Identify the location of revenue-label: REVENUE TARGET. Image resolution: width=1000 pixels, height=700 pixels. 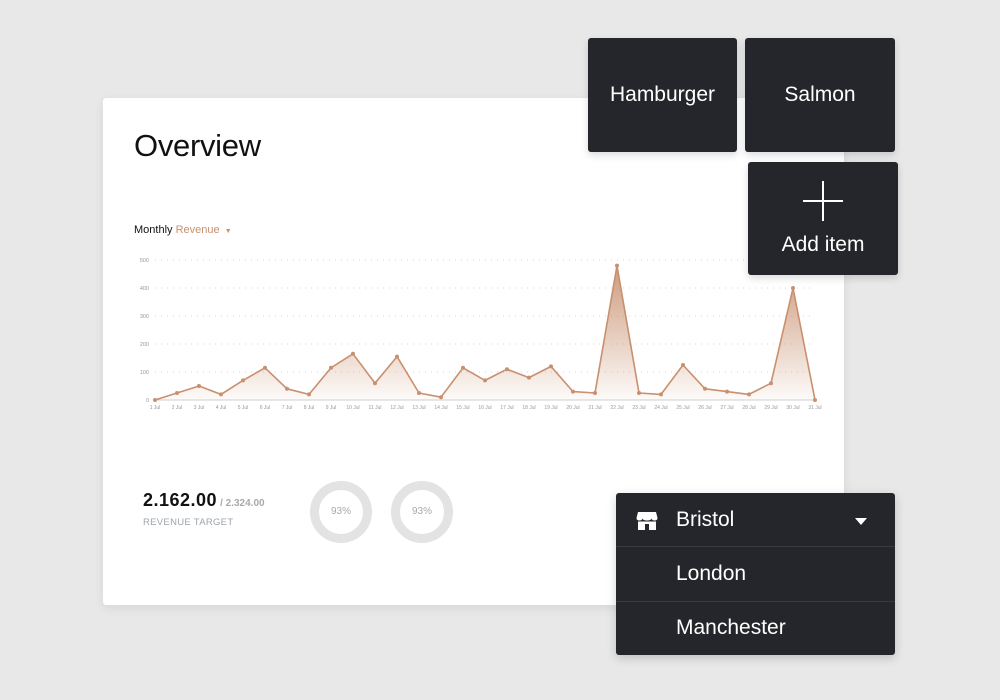
(188, 522).